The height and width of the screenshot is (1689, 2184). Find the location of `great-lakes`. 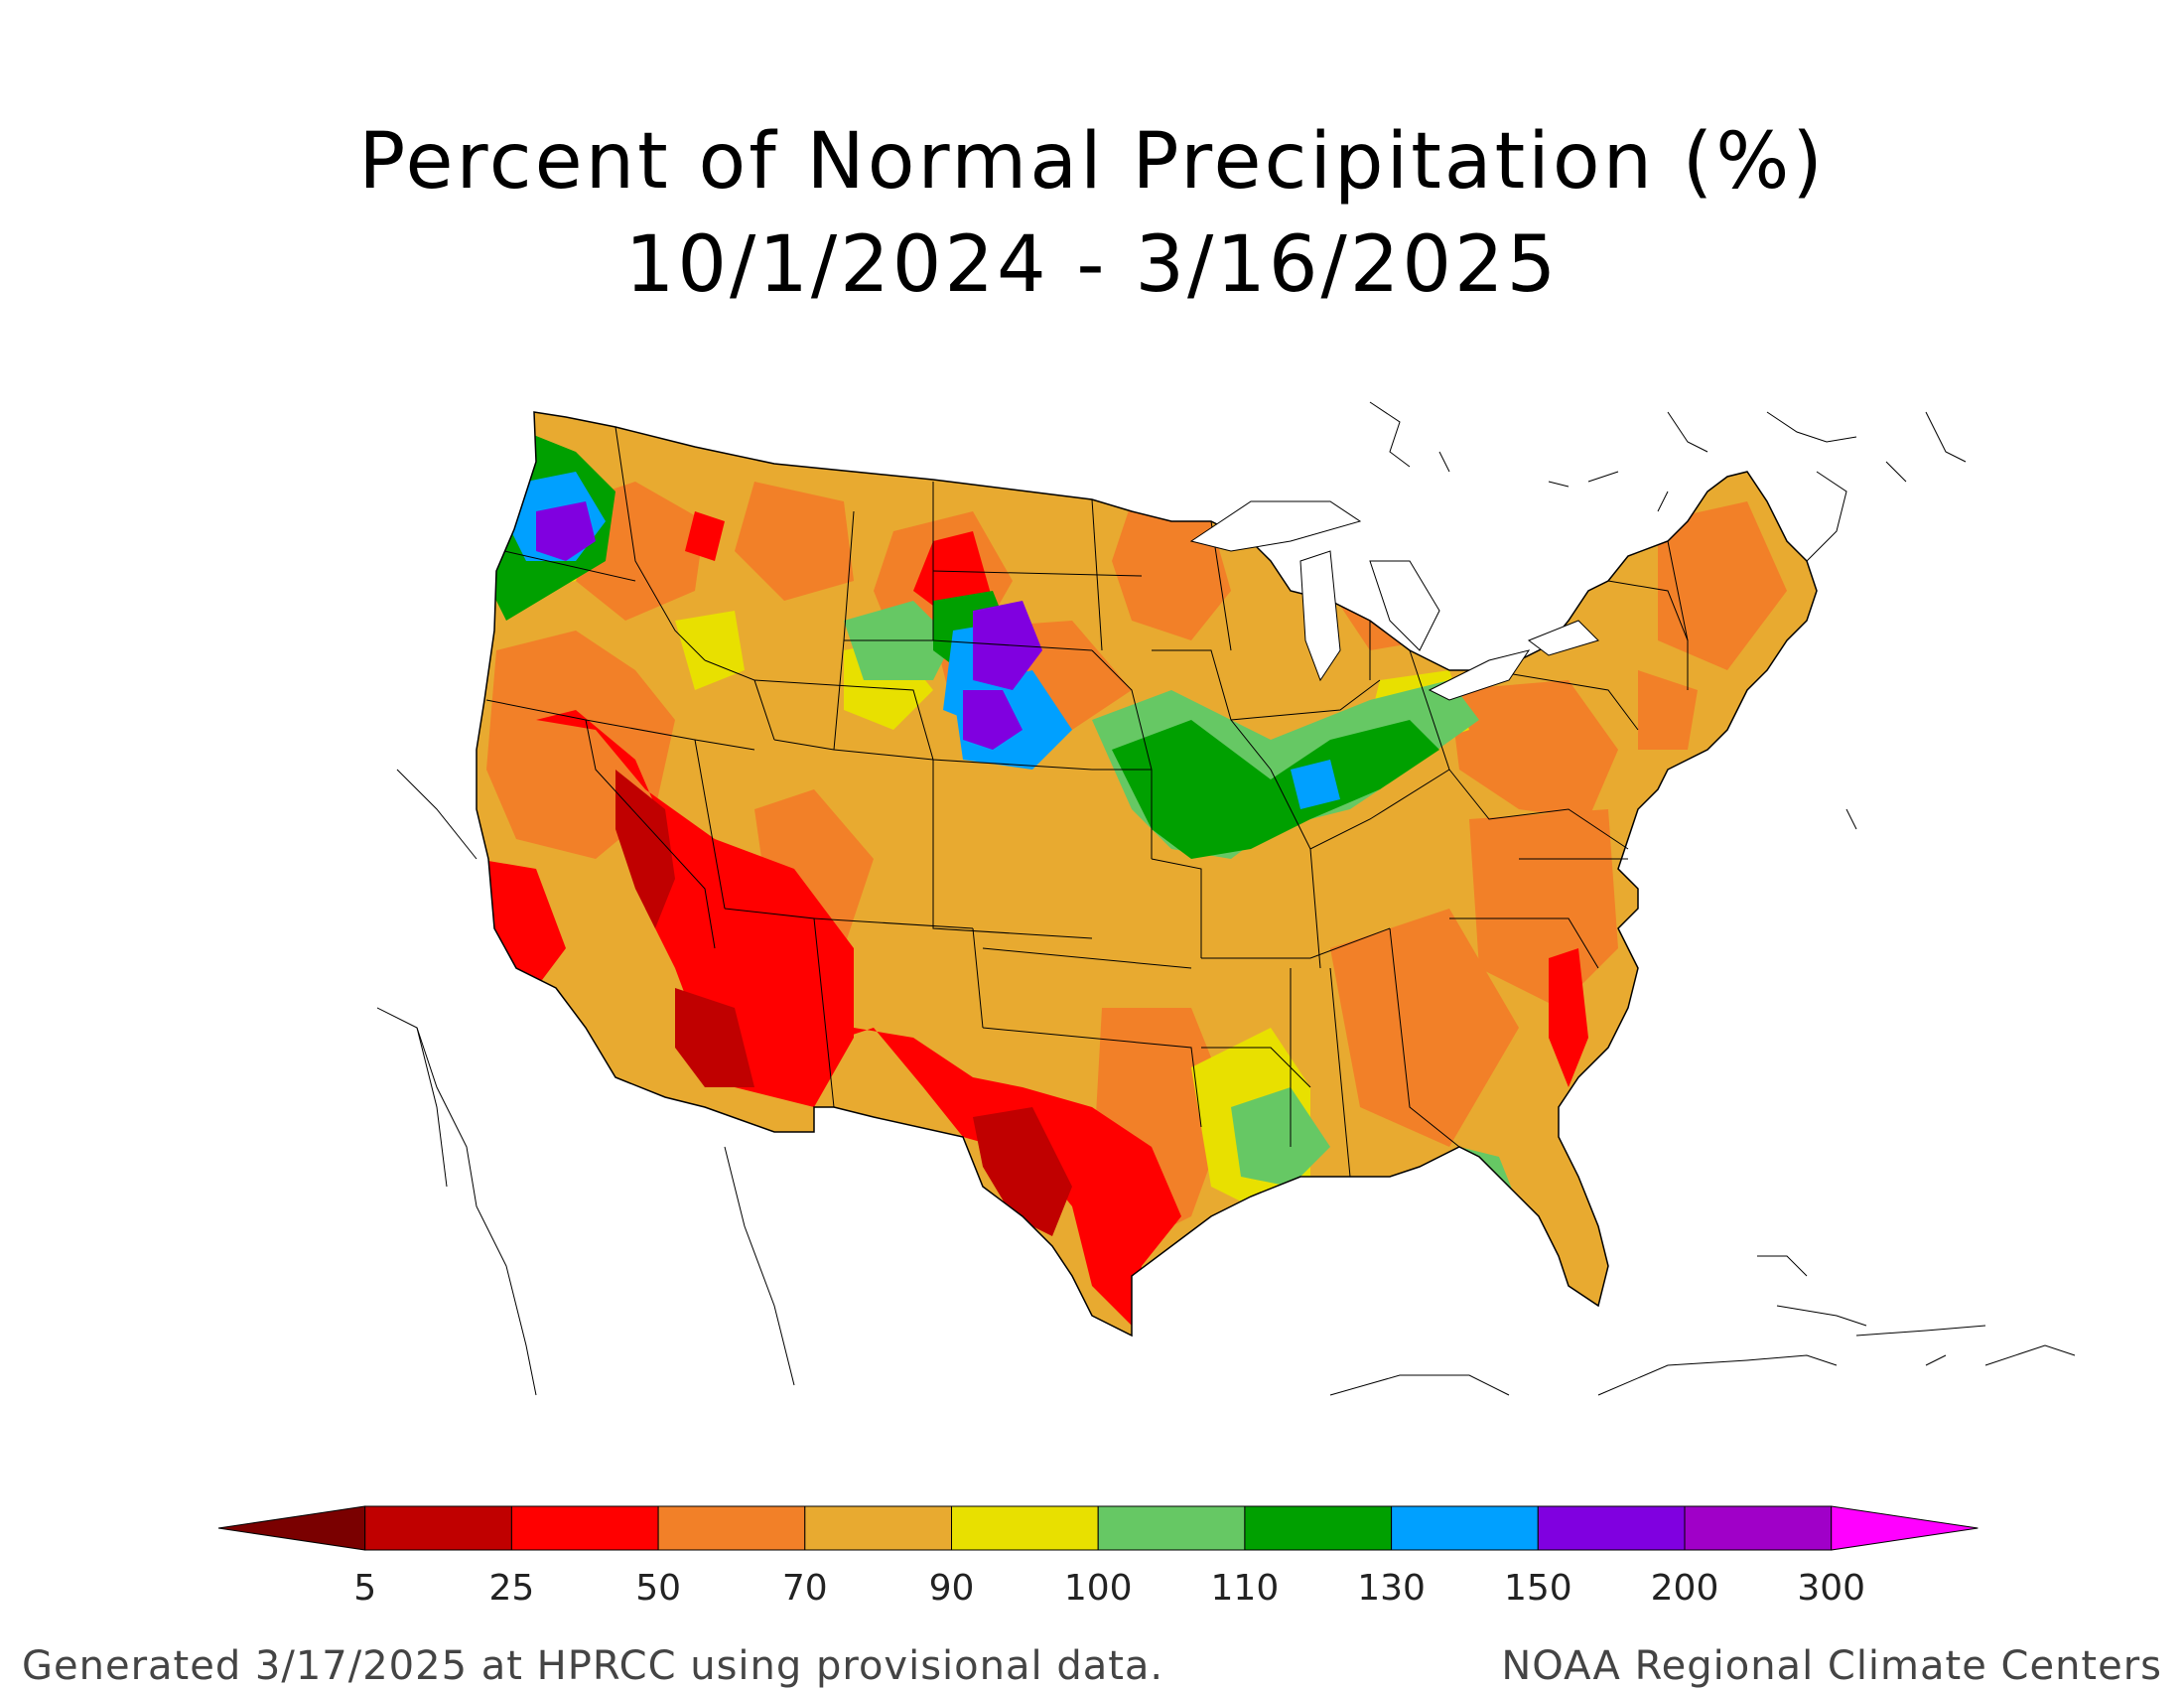

great-lakes is located at coordinates (1394, 600).